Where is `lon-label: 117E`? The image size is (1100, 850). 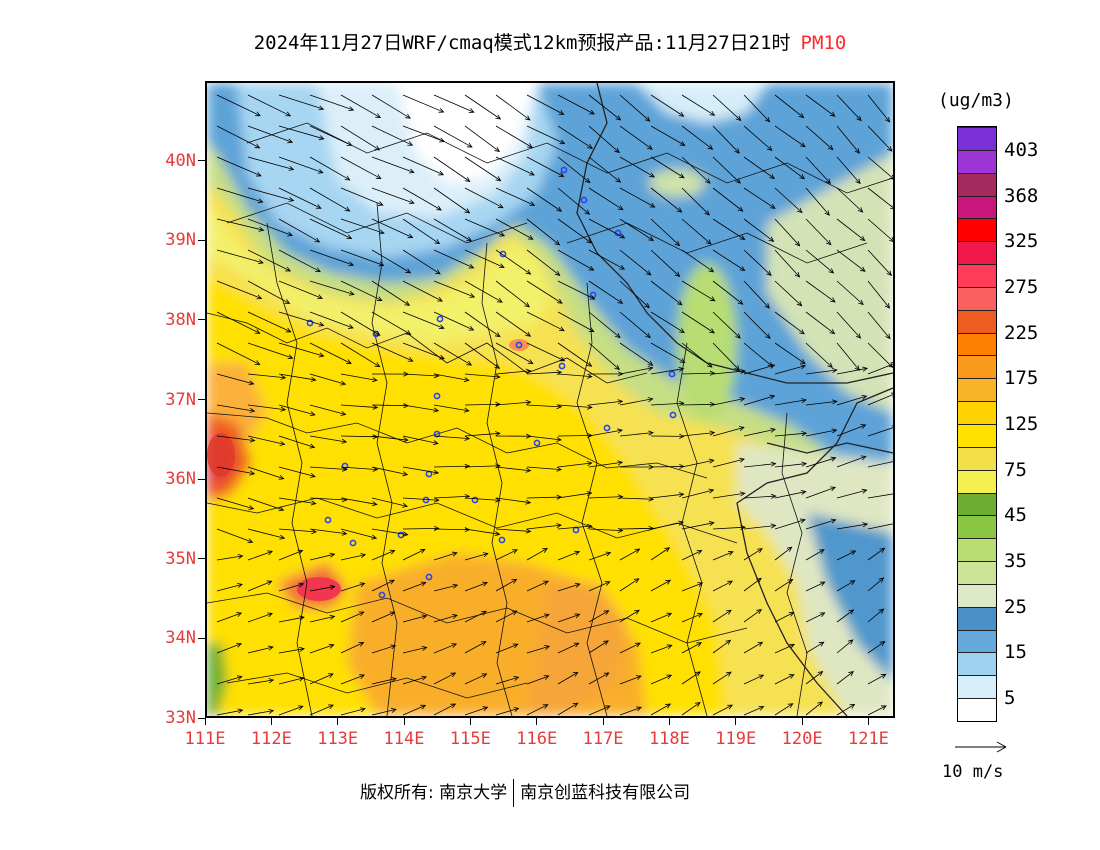
lon-label: 117E is located at coordinates (603, 739).